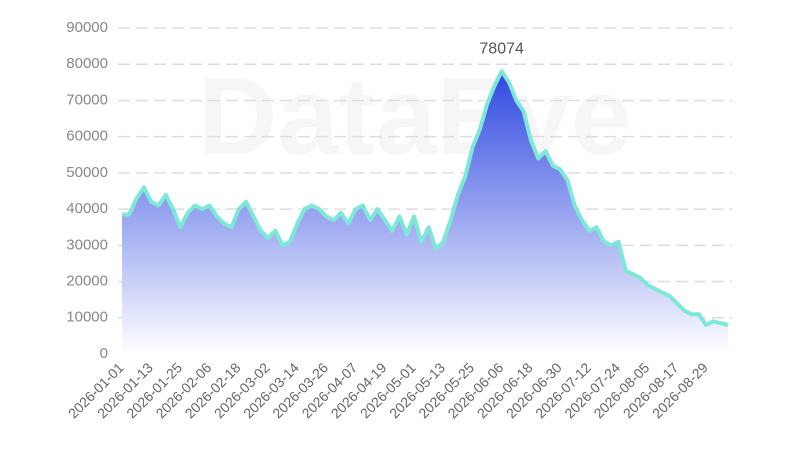  Describe the element at coordinates (87, 244) in the screenshot. I see `y-tick-label: 30000` at that location.